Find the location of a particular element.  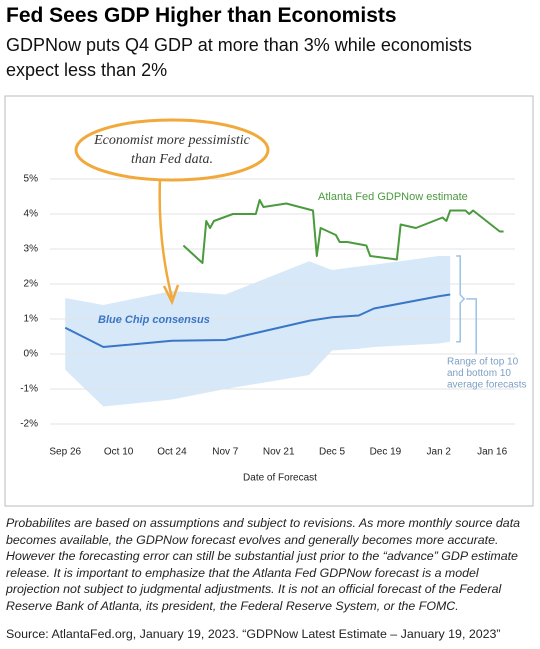

x-axis-label: Date of Forecast is located at coordinates (280, 478).